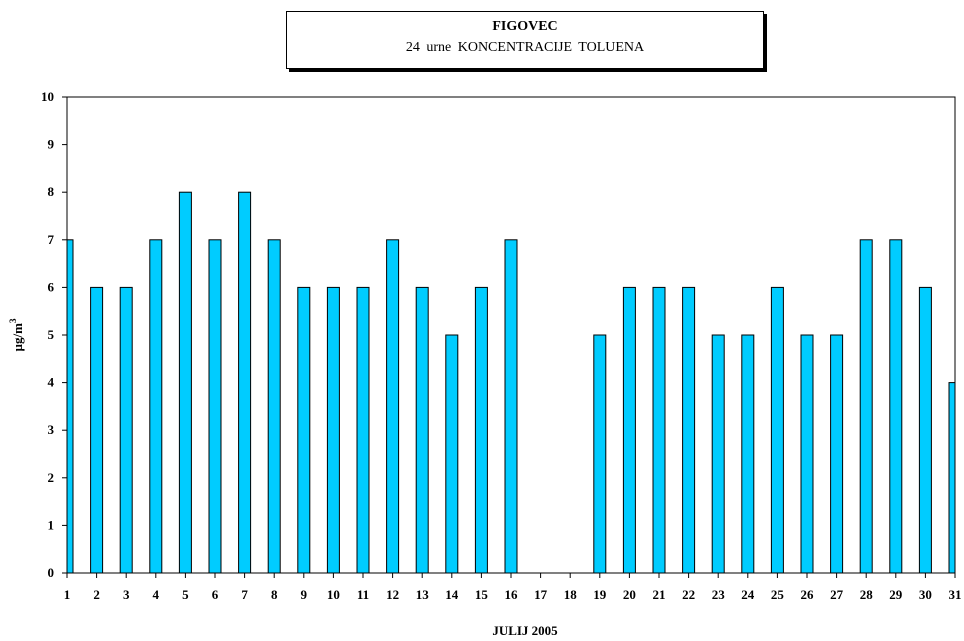  What do you see at coordinates (185, 594) in the screenshot?
I see `x-tick-label-5: 5` at bounding box center [185, 594].